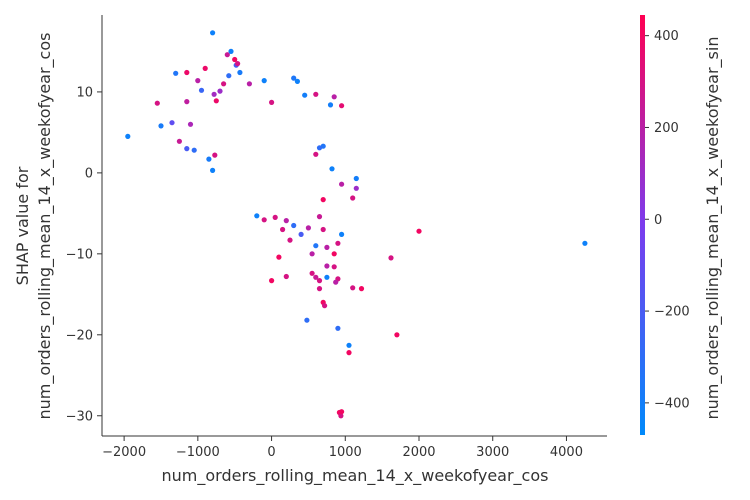 This screenshot has width=750, height=500. What do you see at coordinates (271, 452) in the screenshot?
I see `x-tick-label: 0` at bounding box center [271, 452].